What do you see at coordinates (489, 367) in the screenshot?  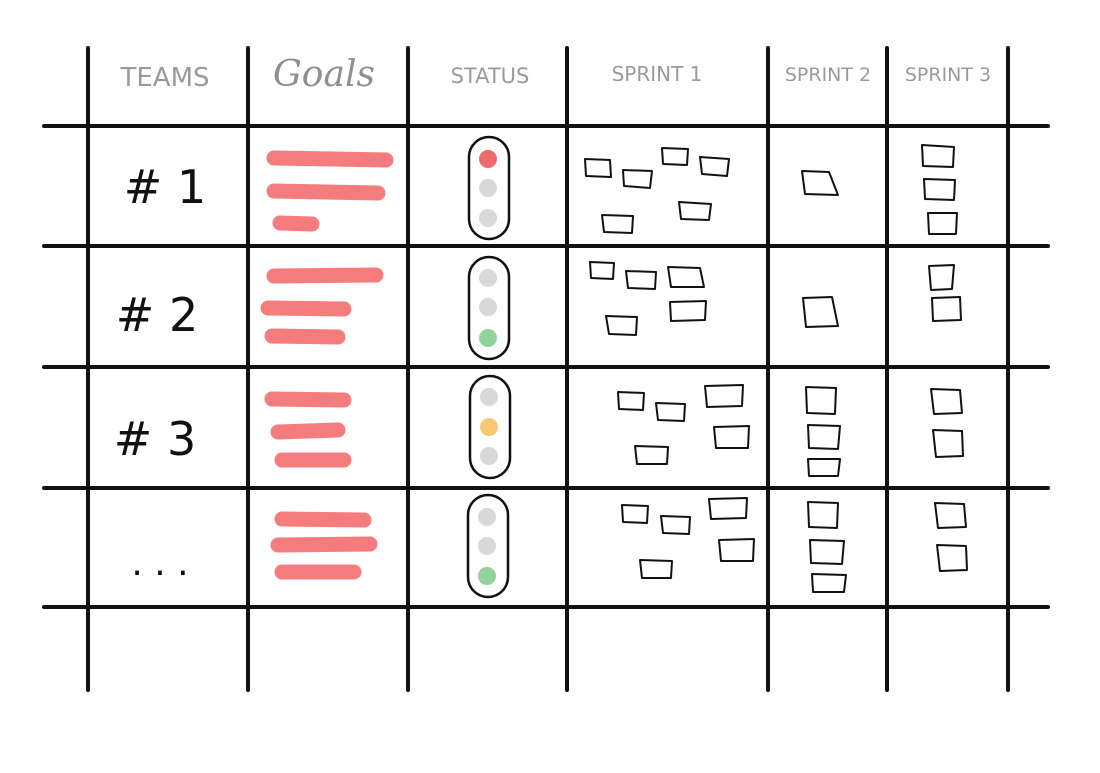 I see `status-lights` at bounding box center [489, 367].